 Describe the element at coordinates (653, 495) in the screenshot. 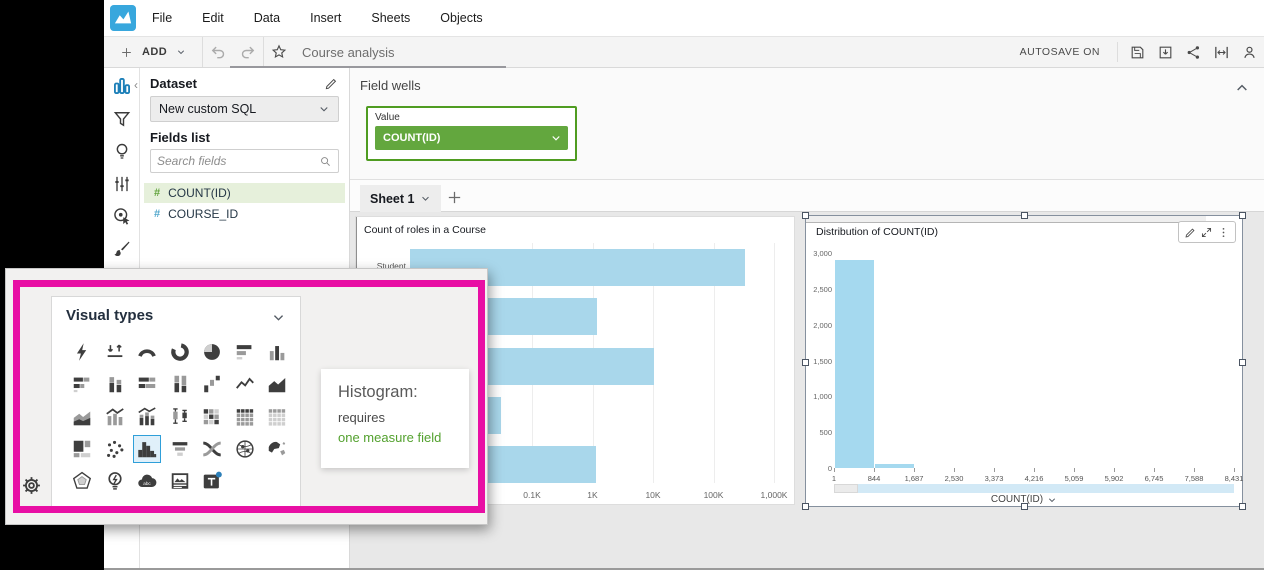

I see `x-tick-label: 10K` at that location.